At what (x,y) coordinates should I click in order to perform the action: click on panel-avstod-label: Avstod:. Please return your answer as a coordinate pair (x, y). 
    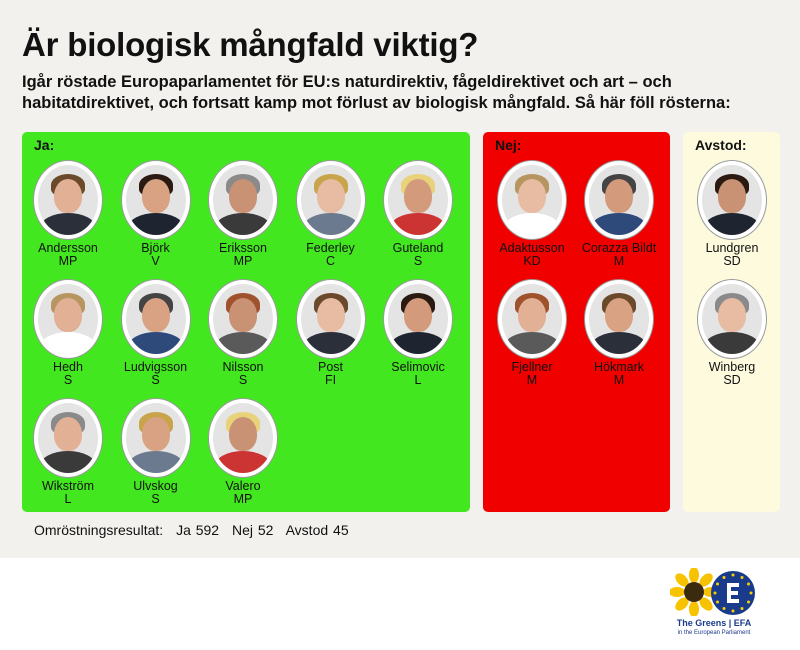
    Looking at the image, I should click on (721, 145).